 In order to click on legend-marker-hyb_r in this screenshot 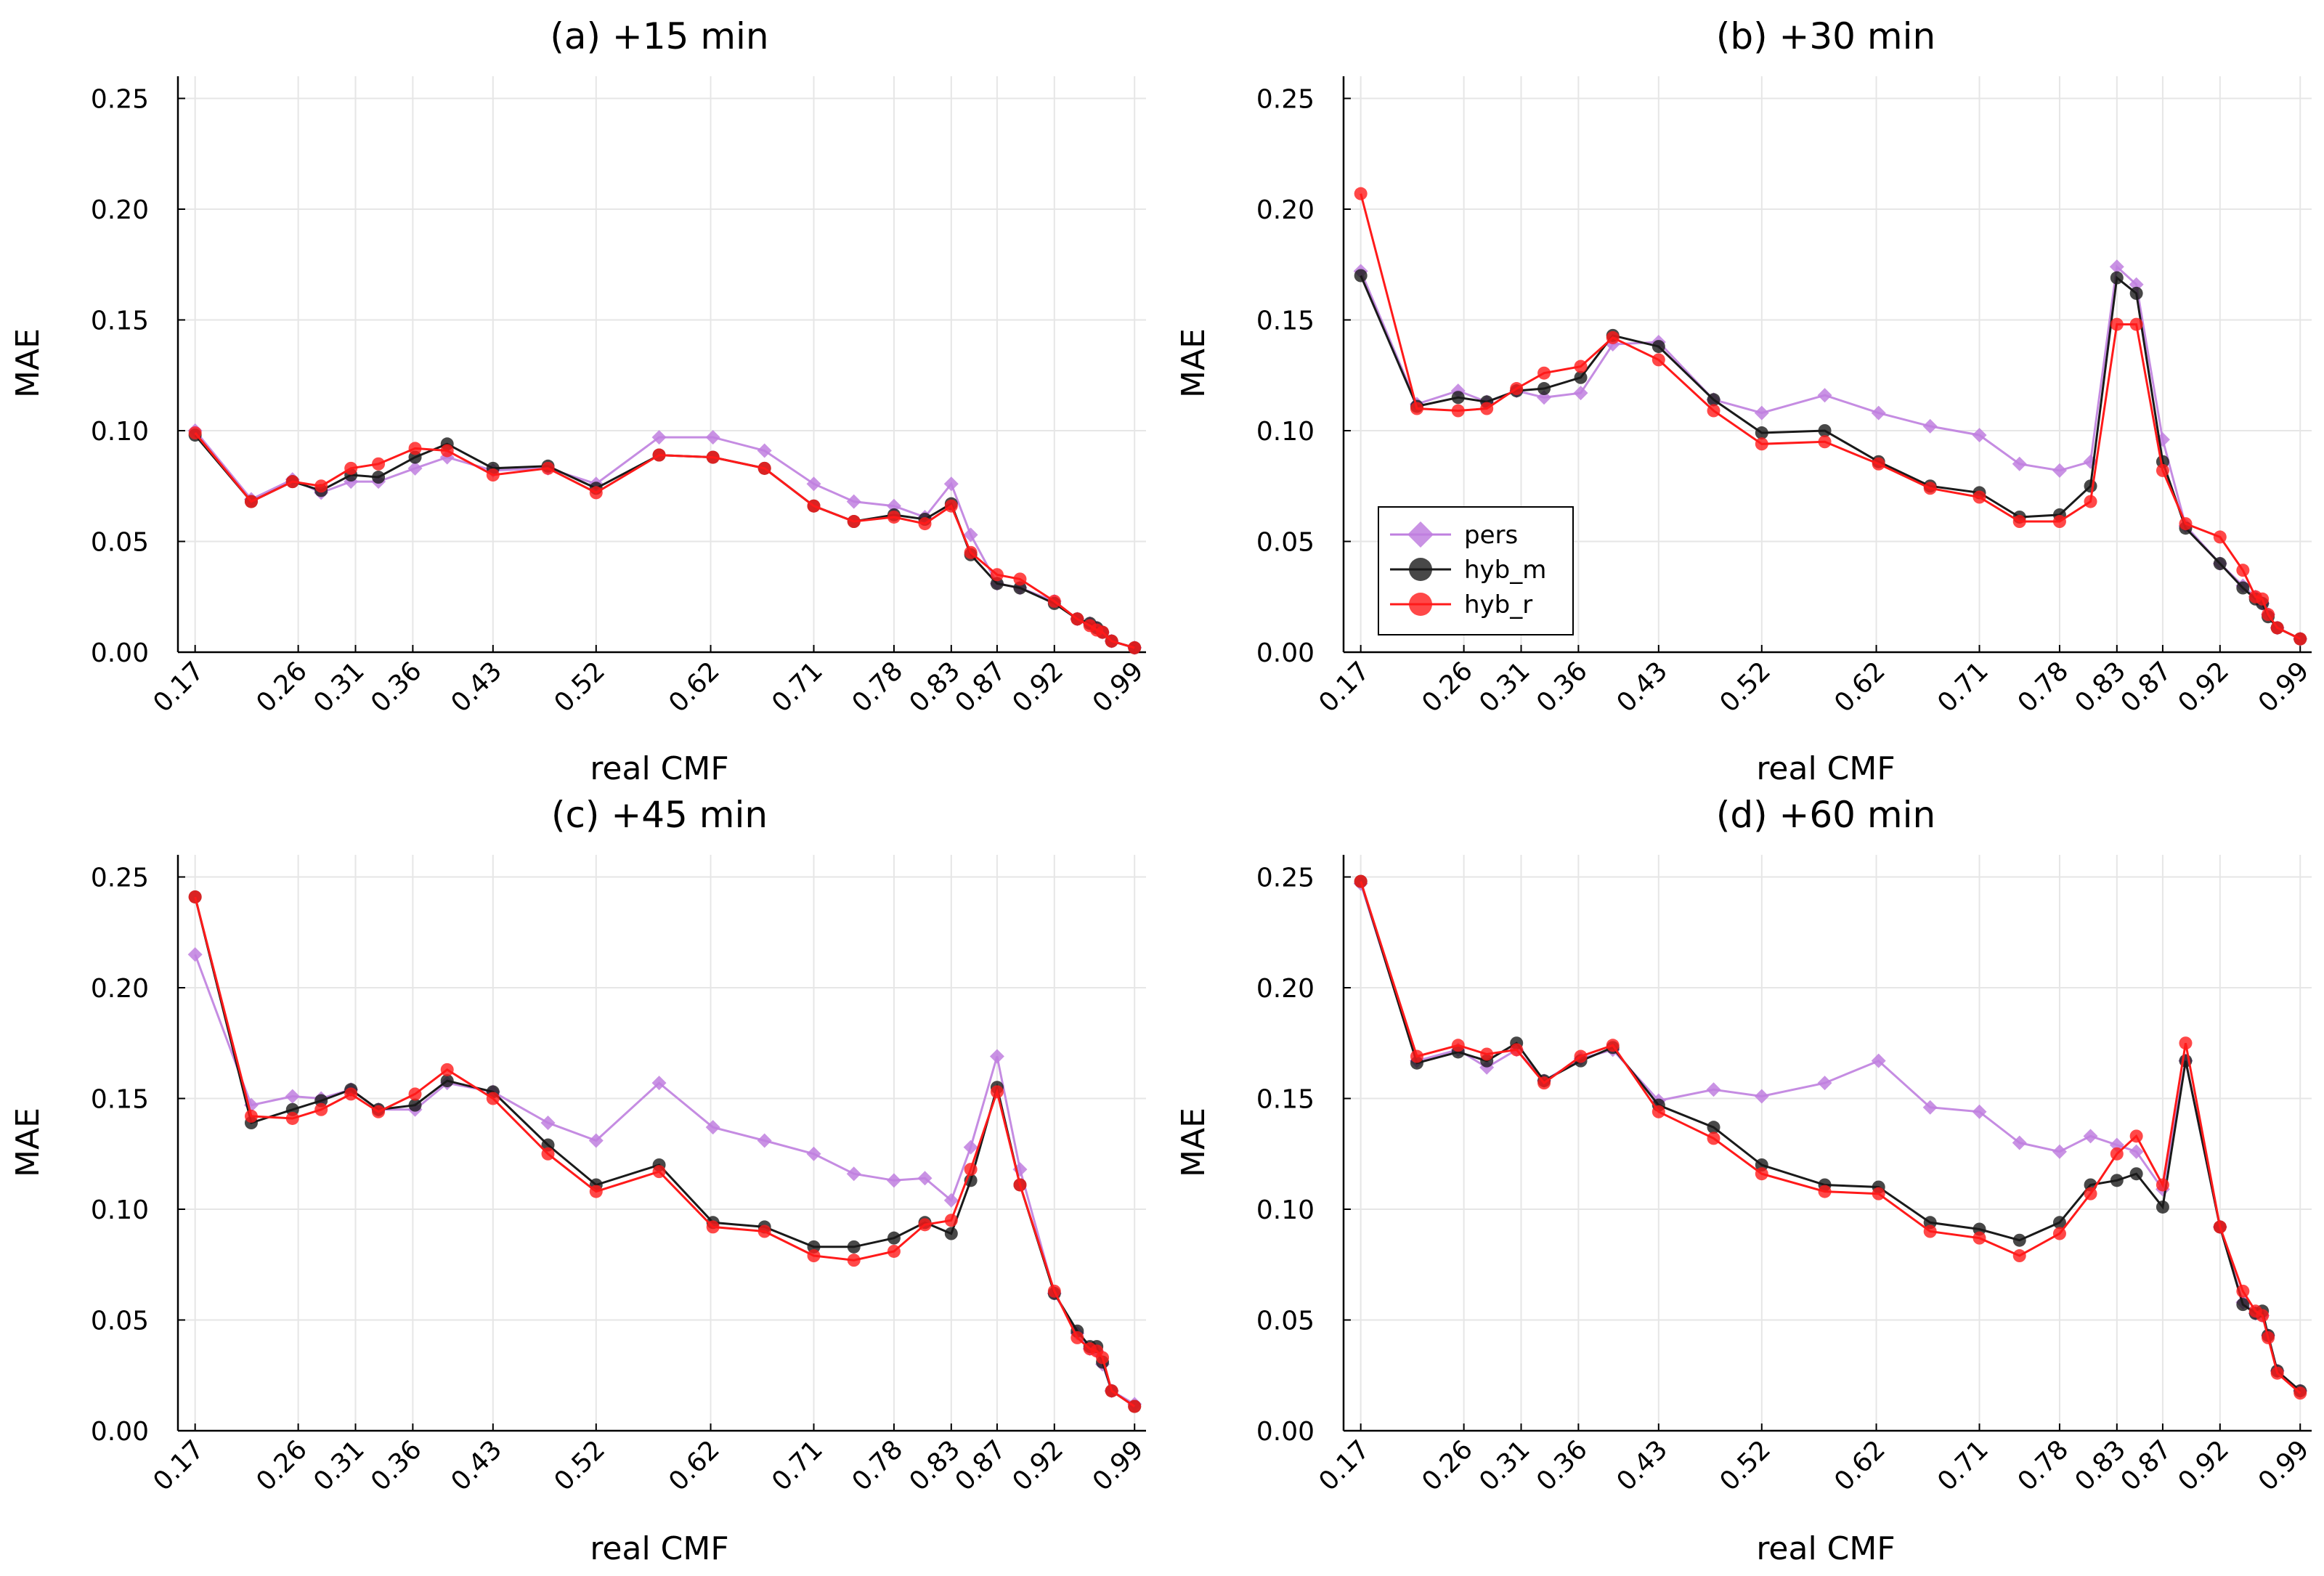, I will do `click(1420, 605)`.